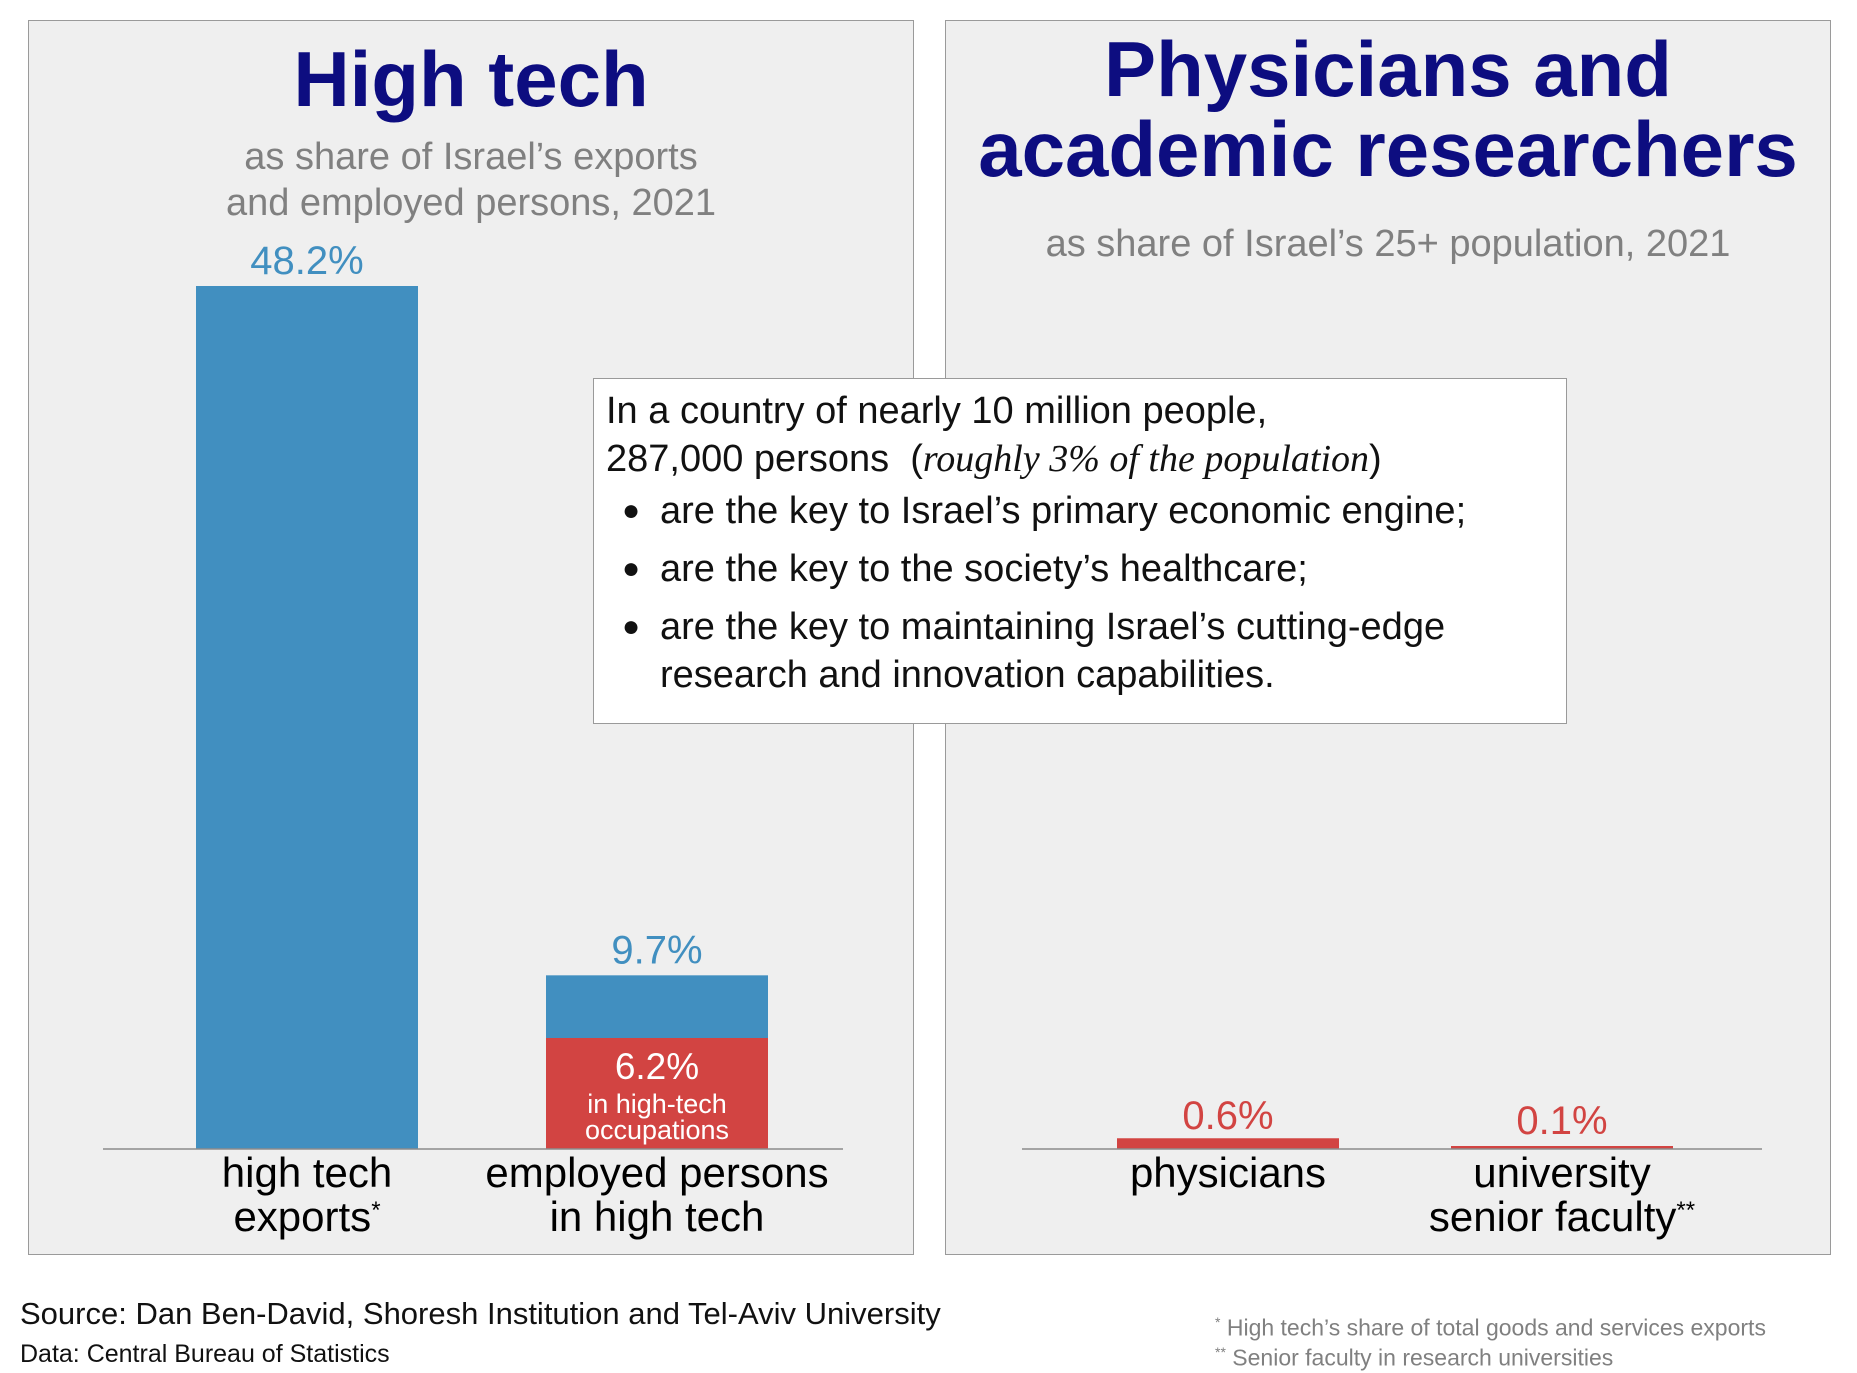  Describe the element at coordinates (657, 1216) in the screenshot. I see `category-label: in high tech` at that location.